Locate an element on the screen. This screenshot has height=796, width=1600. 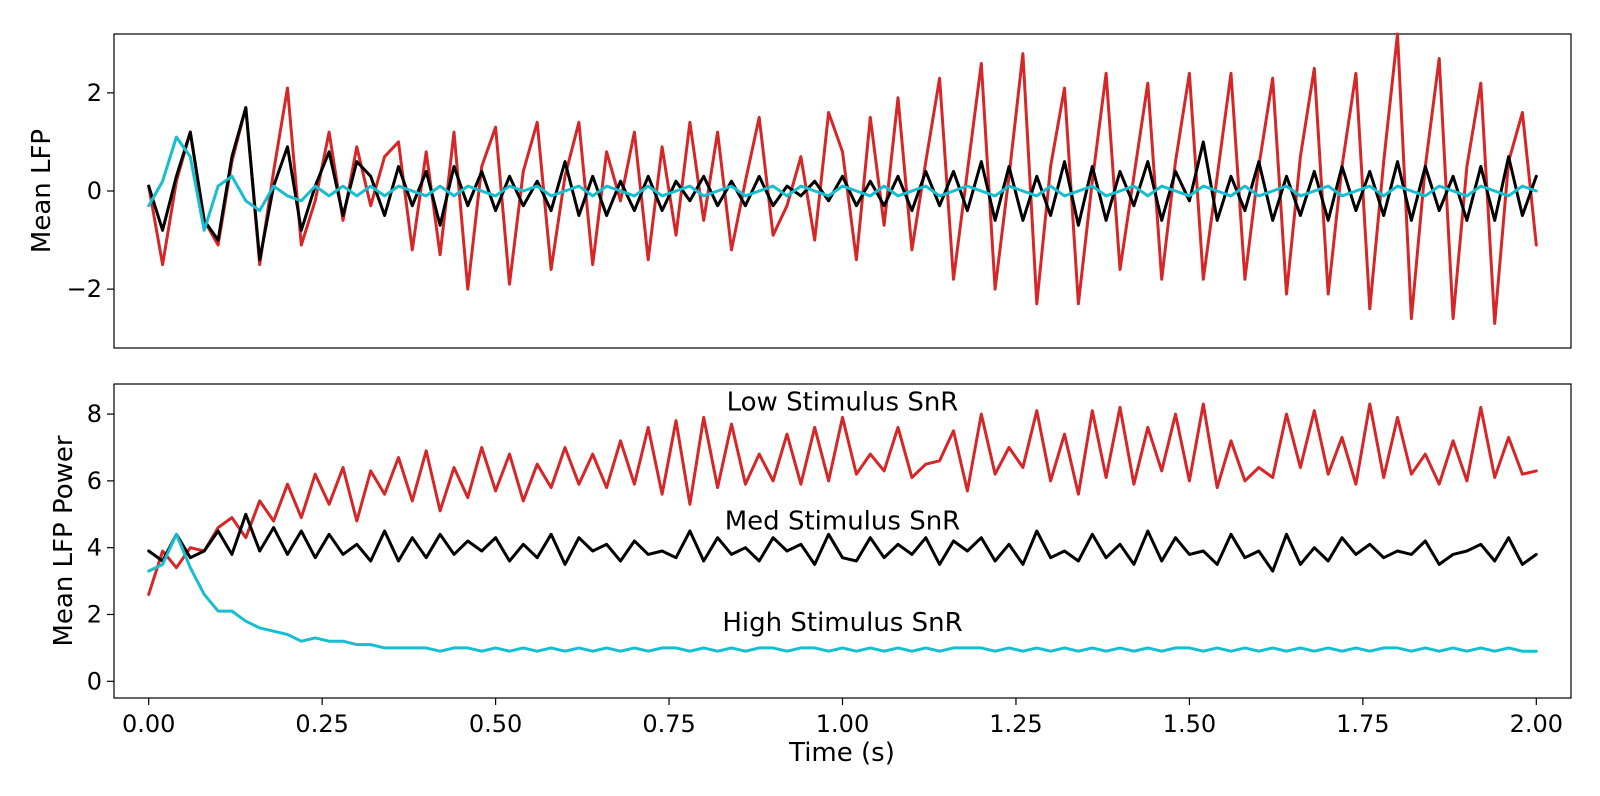
bottom-y-tick-label: 8 is located at coordinates (94, 414).